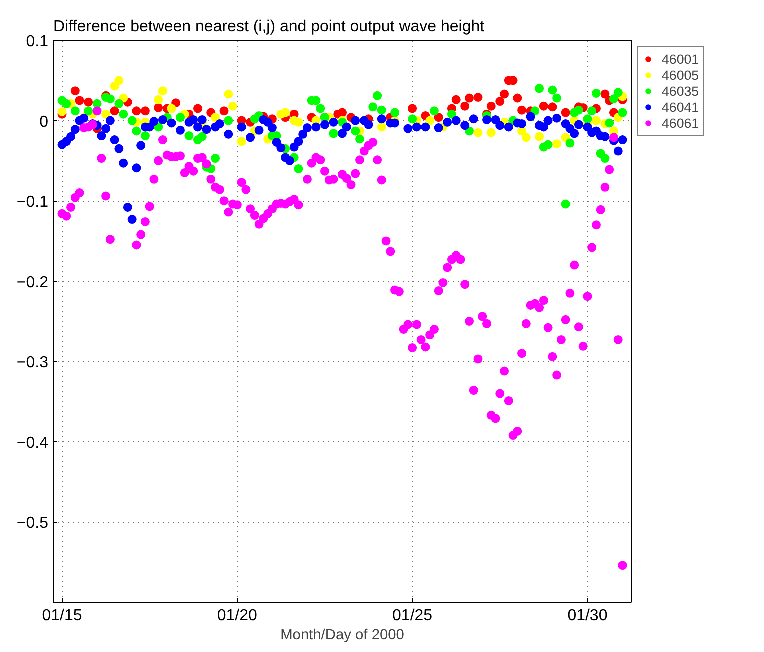 The image size is (764, 652). What do you see at coordinates (32, 203) in the screenshot?
I see `y-tick-label: −0.1` at bounding box center [32, 203].